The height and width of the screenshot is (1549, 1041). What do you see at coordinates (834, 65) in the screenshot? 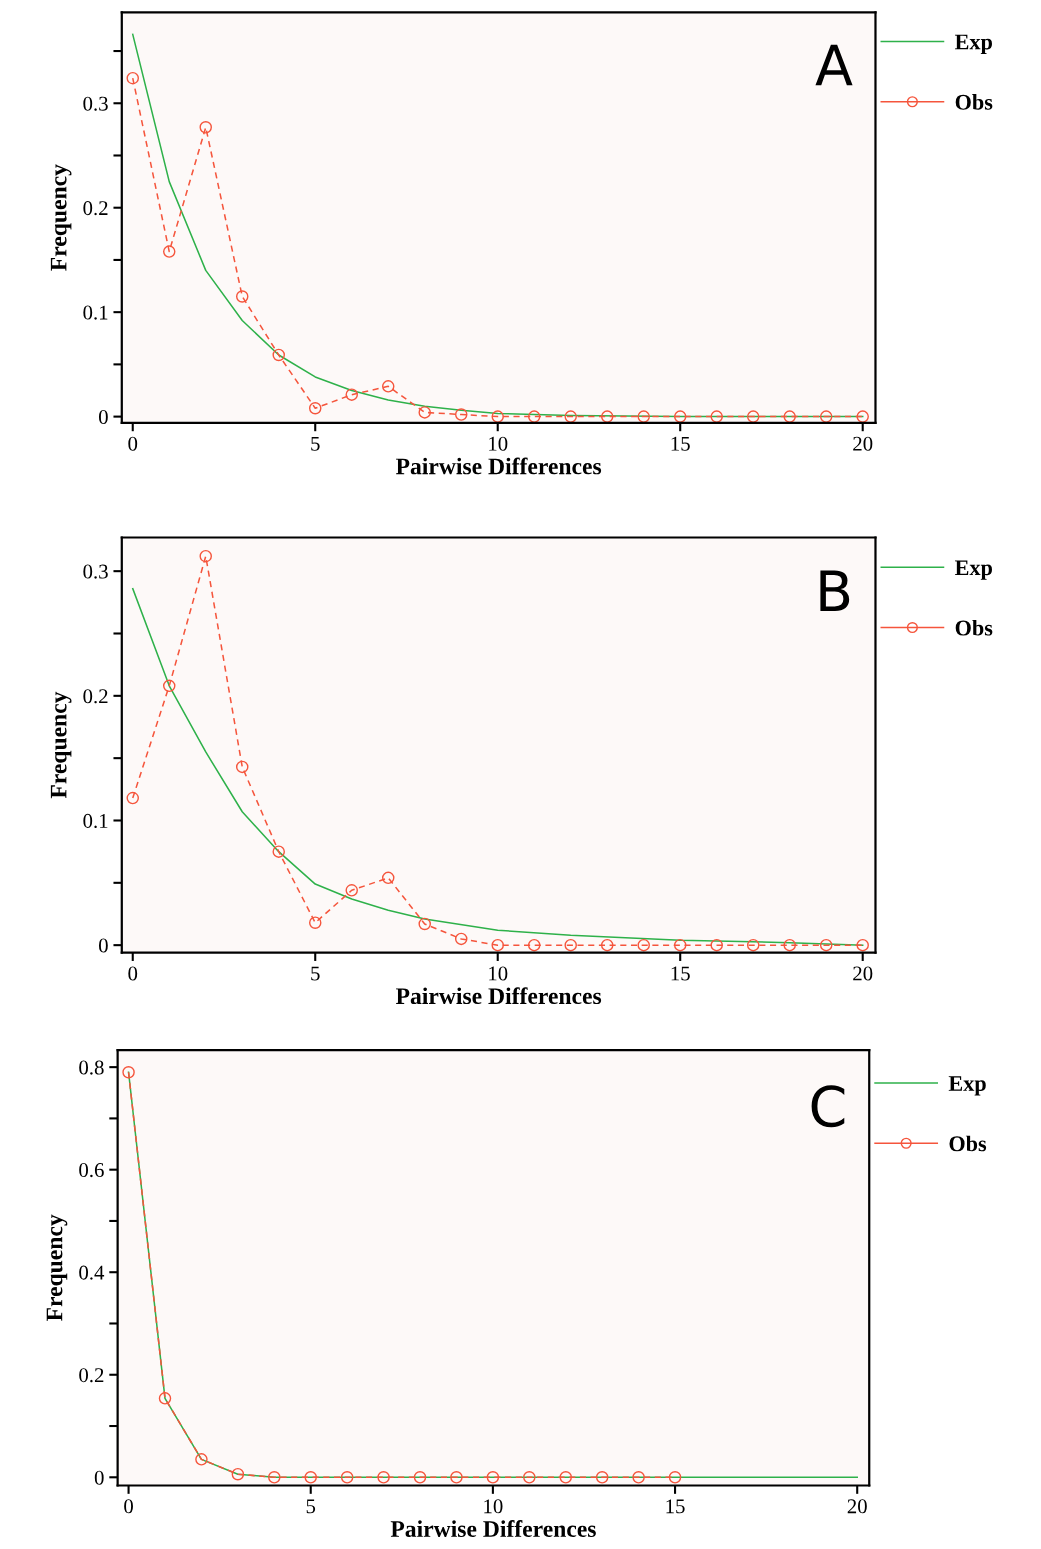
I see `annotation: A` at bounding box center [834, 65].